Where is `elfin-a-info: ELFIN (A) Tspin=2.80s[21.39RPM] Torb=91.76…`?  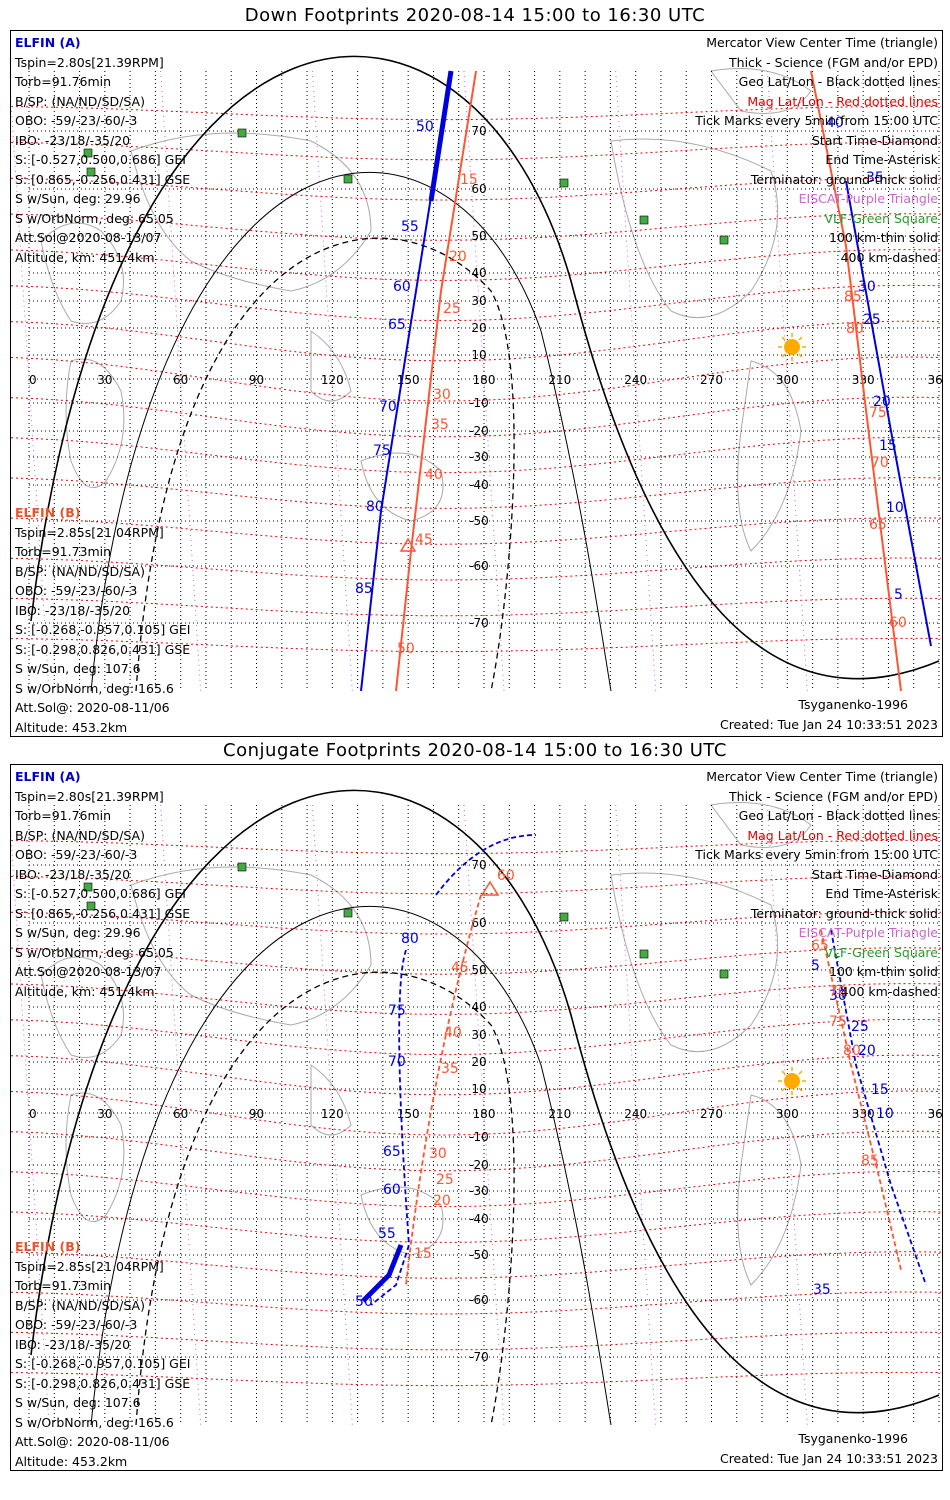 elfin-a-info: ELFIN (A) Tspin=2.80s[21.39RPM] Torb=91.76… is located at coordinates (102, 884).